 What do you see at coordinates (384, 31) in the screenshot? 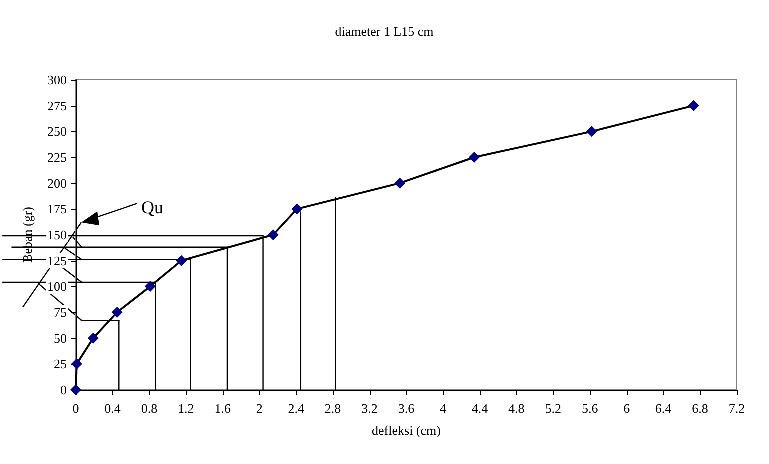
I see `chart-title: diameter 1 L15 cm` at bounding box center [384, 31].